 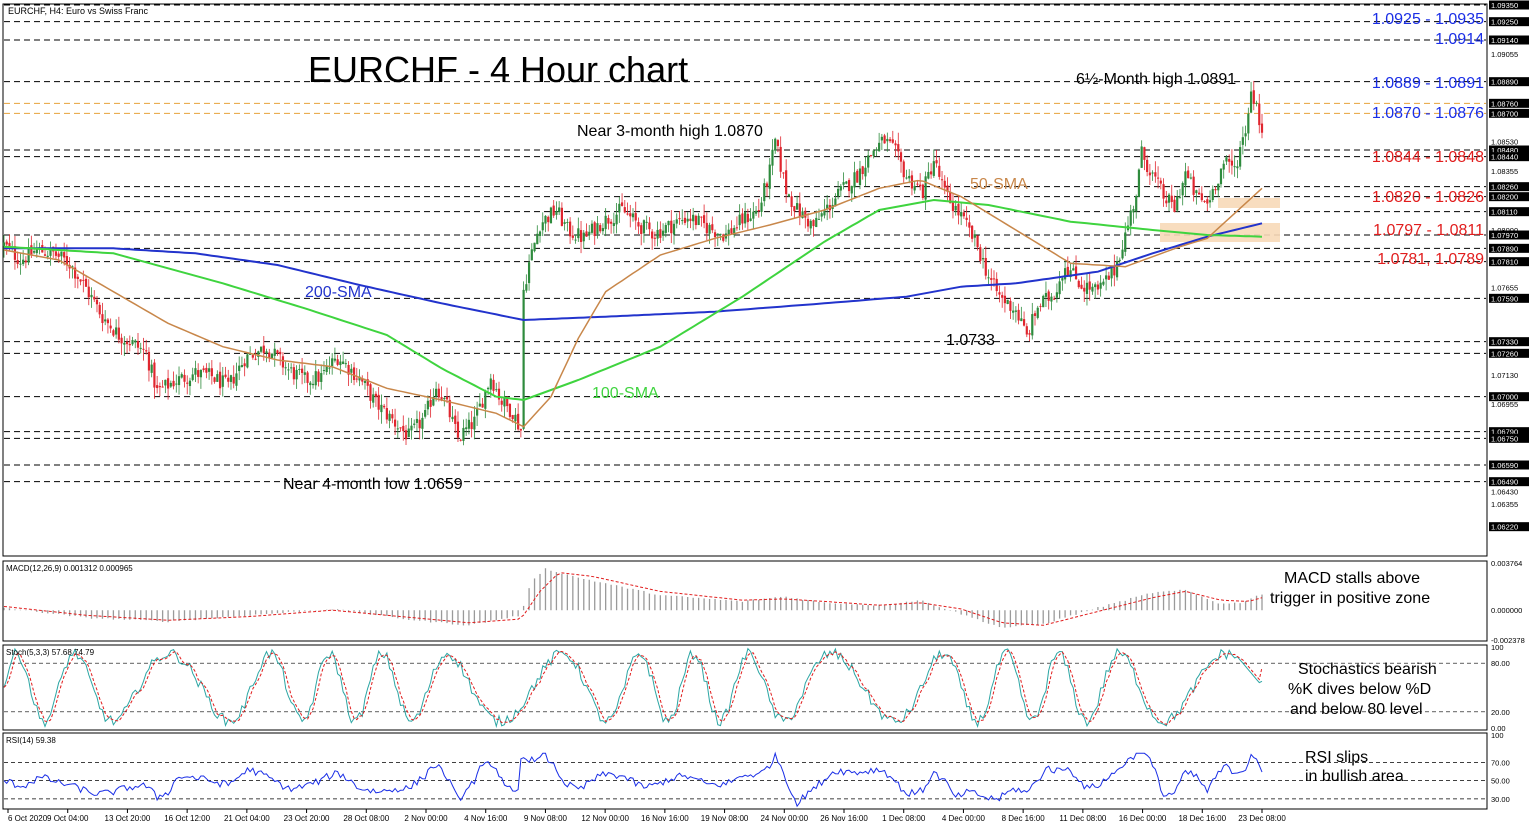 What do you see at coordinates (1428, 197) in the screenshot?
I see `level-label: 1.0820 - 1.0826` at bounding box center [1428, 197].